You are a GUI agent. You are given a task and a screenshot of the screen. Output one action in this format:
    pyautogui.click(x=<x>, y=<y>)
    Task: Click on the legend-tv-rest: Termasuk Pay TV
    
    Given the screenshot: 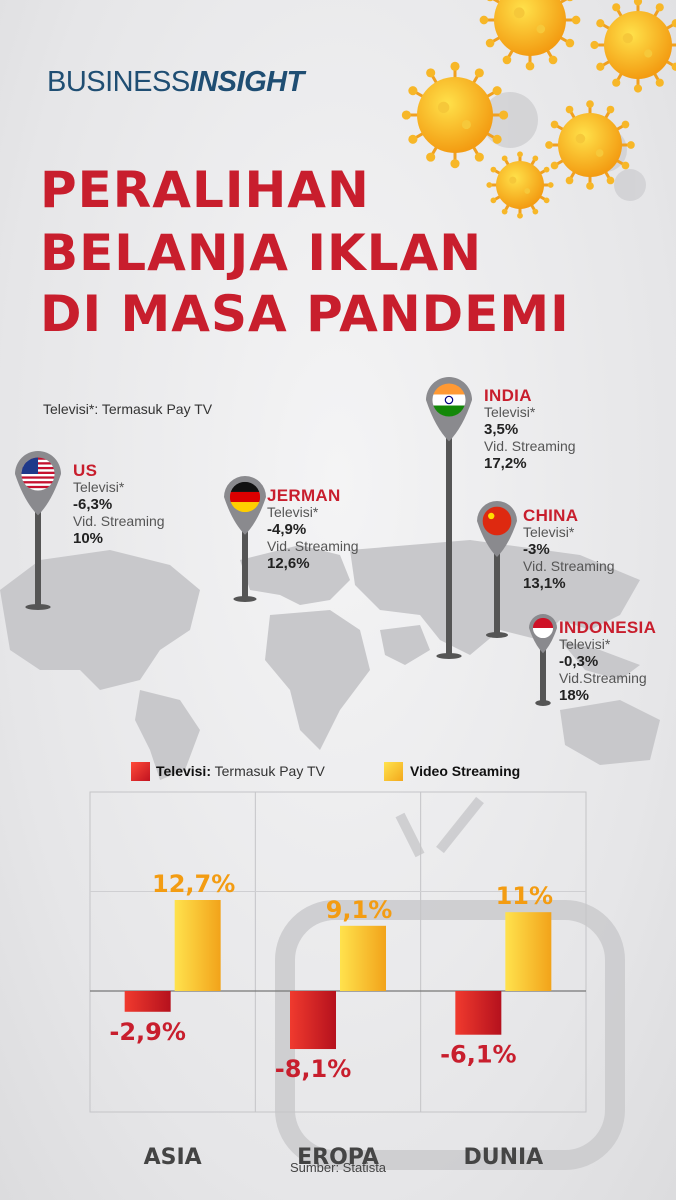 What is the action you would take?
    pyautogui.click(x=268, y=771)
    